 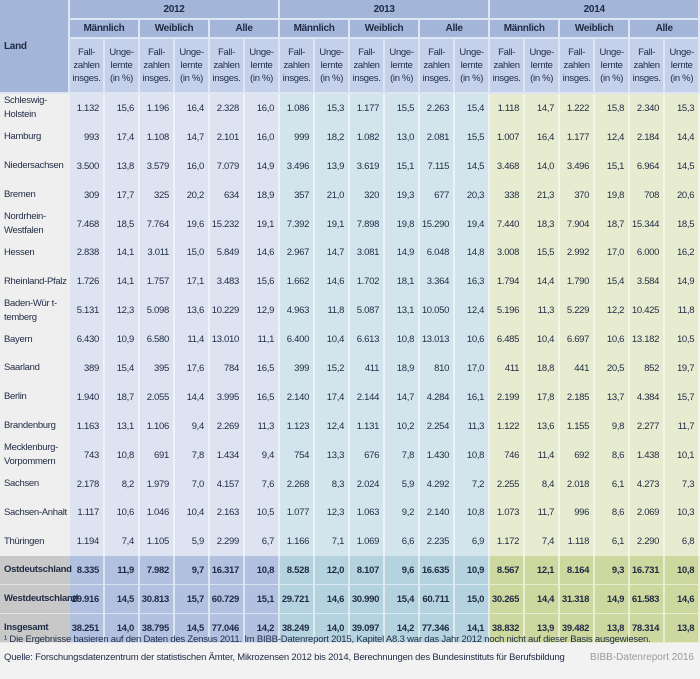 I want to click on cases-cell: 4.292, so click(x=438, y=484).